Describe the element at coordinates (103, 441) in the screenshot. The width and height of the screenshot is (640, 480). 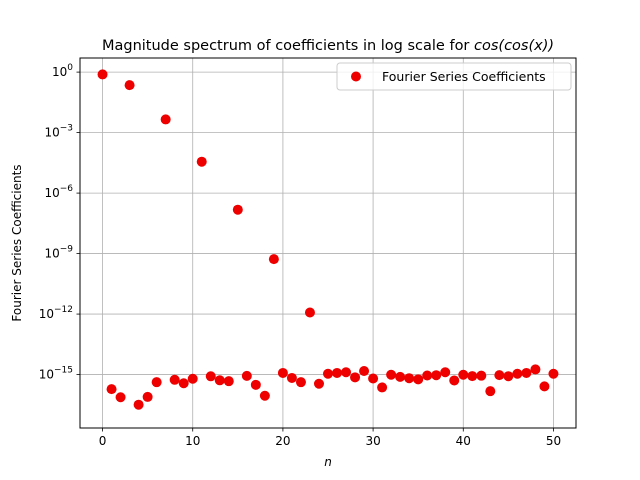
I see `x-tick-label: 0` at that location.